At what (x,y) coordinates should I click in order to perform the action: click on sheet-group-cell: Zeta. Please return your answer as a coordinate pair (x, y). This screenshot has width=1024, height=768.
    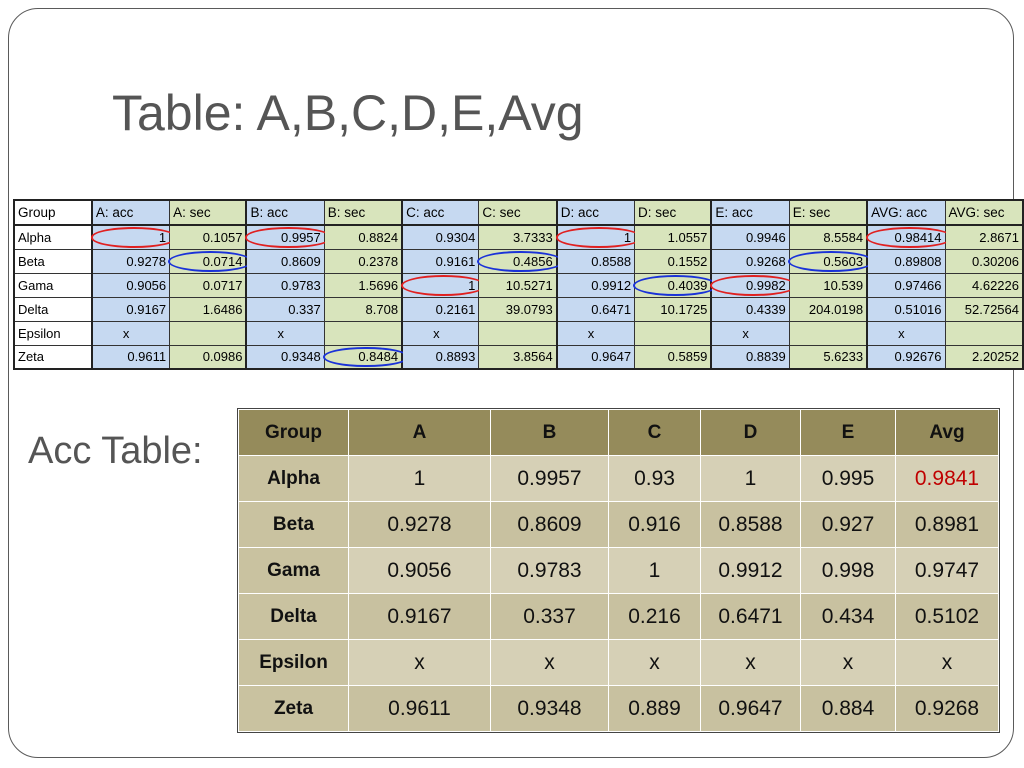
    Looking at the image, I should click on (53, 357).